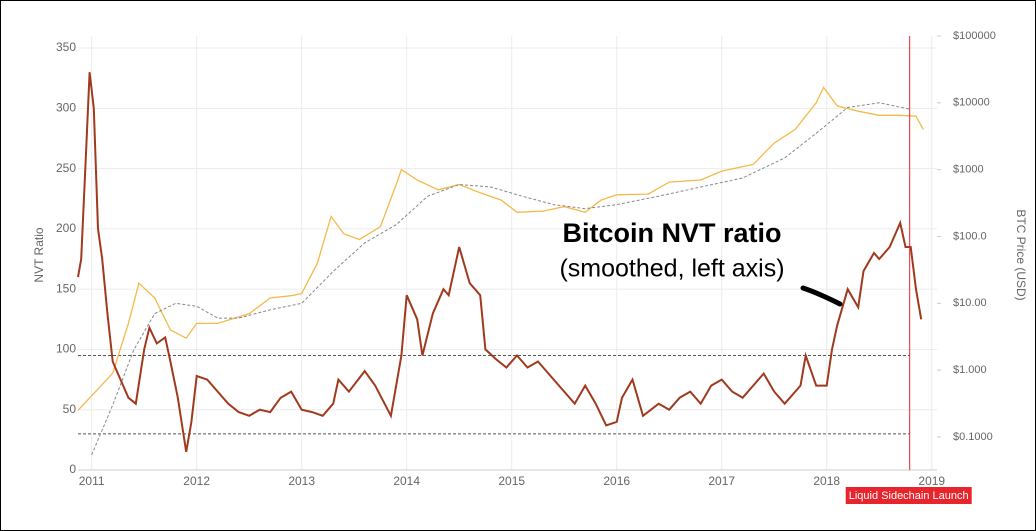 The image size is (1036, 531). I want to click on x-tick-label: 2017, so click(721, 481).